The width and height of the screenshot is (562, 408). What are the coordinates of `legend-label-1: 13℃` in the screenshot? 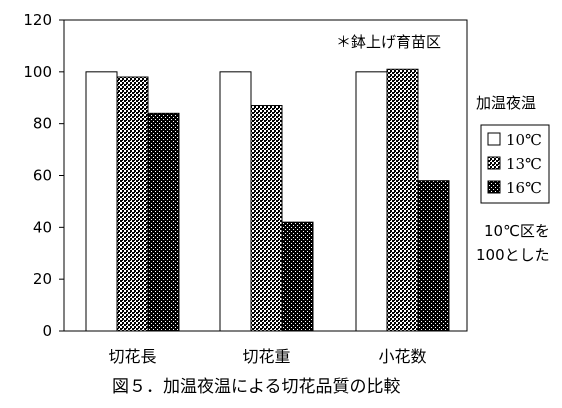 It's located at (524, 164).